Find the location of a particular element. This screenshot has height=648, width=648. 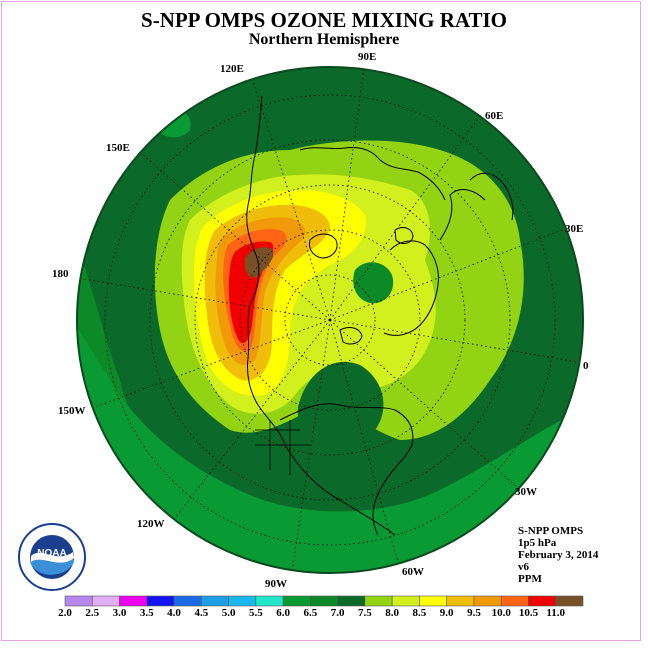

info-instrument: S-NPP OMPS is located at coordinates (551, 531).